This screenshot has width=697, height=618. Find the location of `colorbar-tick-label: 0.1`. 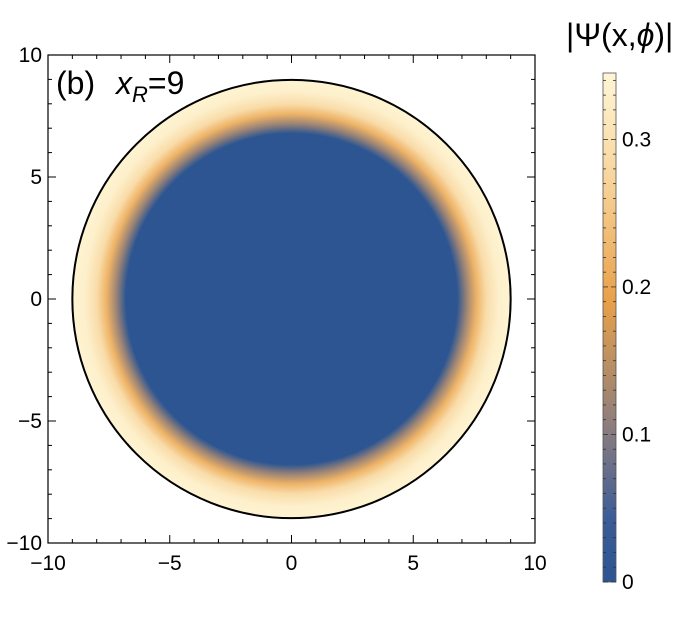

colorbar-tick-label: 0.1 is located at coordinates (636, 434).